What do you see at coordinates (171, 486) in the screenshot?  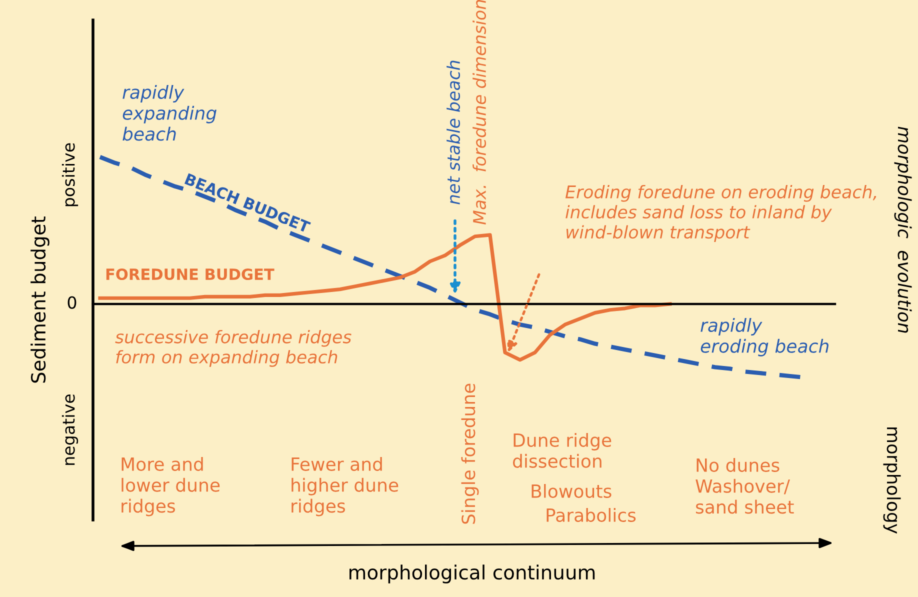 I see `text: More and lower dune ridges` at bounding box center [171, 486].